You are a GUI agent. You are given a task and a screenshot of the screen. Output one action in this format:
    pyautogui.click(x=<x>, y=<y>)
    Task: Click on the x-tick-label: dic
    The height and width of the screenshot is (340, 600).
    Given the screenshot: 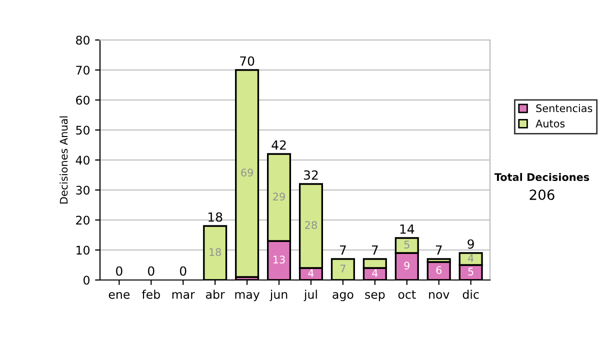 What is the action you would take?
    pyautogui.click(x=470, y=294)
    